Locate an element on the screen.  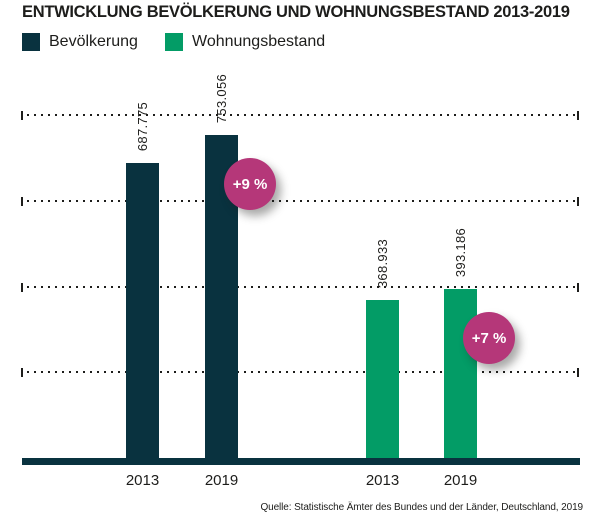
legend-label-wohnungsbestand: Wohnungsbestand is located at coordinates (259, 41).